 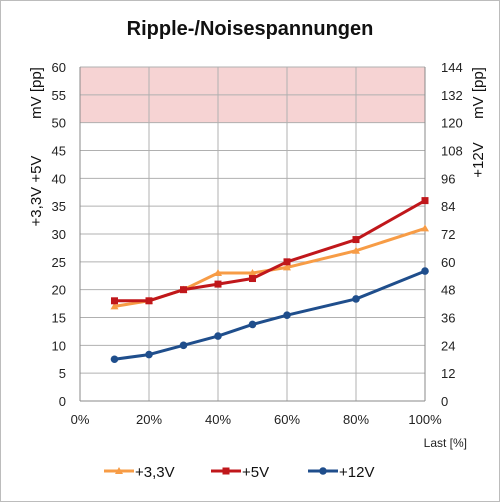 I want to click on y-tick-left: 40, so click(x=59, y=178).